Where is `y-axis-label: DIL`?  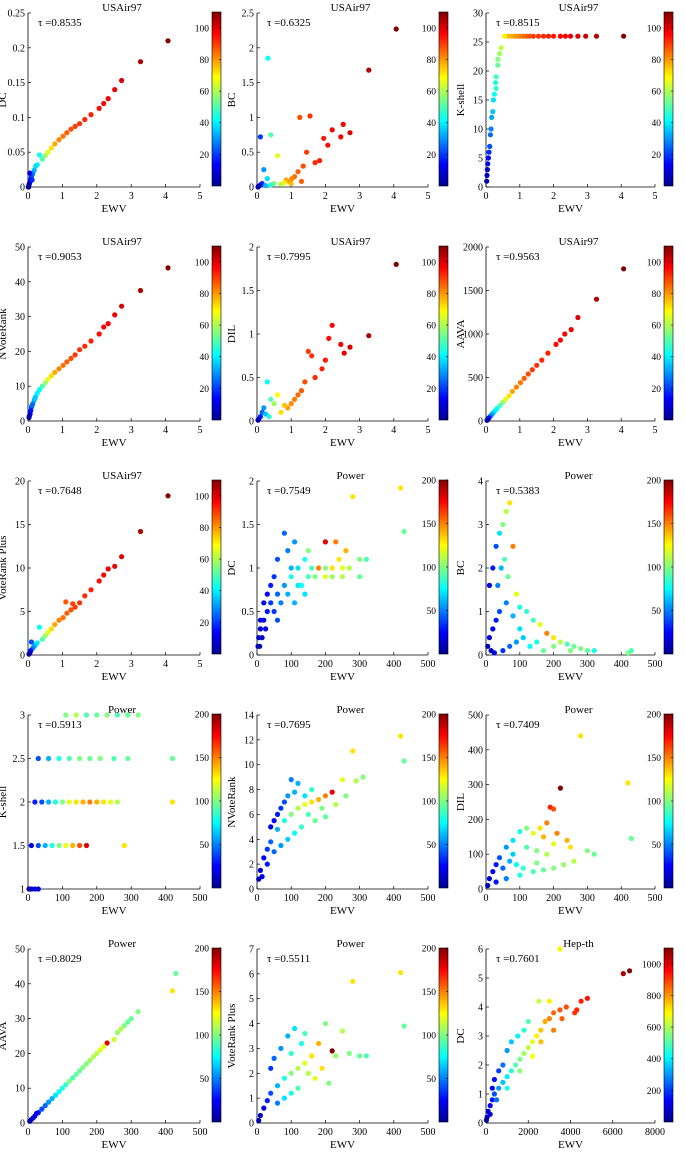
y-axis-label: DIL is located at coordinates (232, 334).